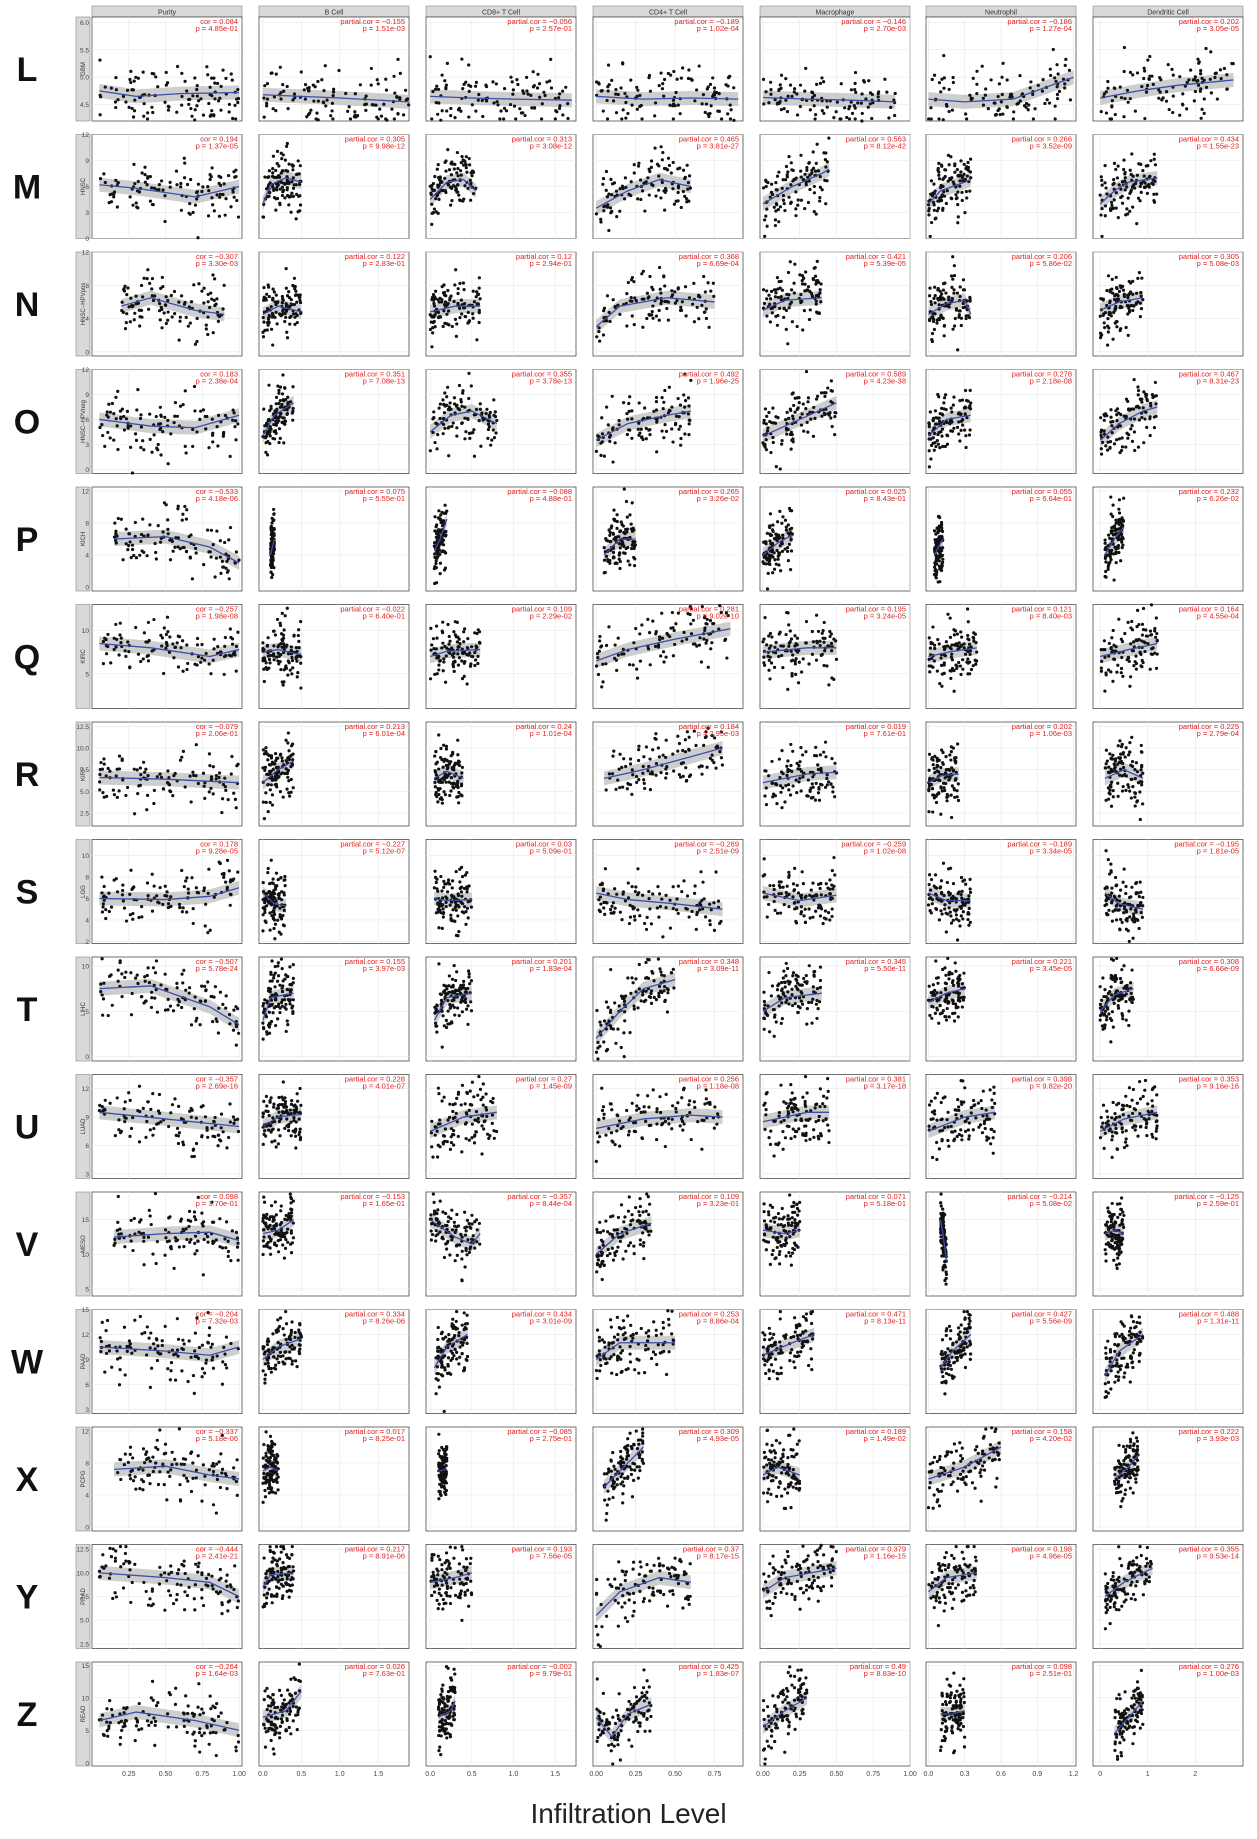 The height and width of the screenshot is (1839, 1257). Describe the element at coordinates (1168, 13) in the screenshot. I see `column-header-label: Dendritic Cell` at that location.